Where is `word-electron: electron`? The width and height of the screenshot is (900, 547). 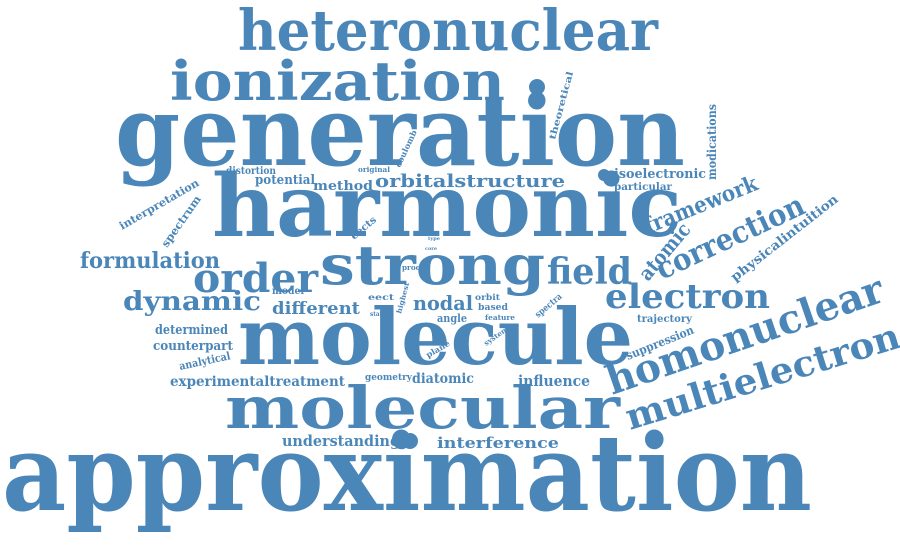
word-electron: electron is located at coordinates (687, 297).